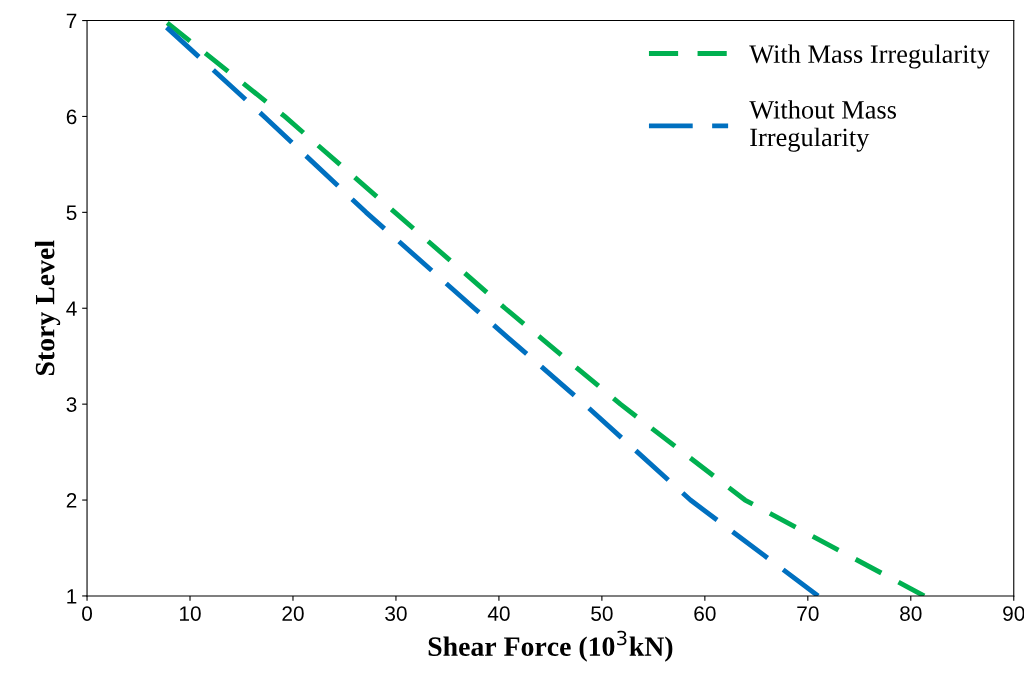  I want to click on x-tick-label: 60, so click(705, 613).